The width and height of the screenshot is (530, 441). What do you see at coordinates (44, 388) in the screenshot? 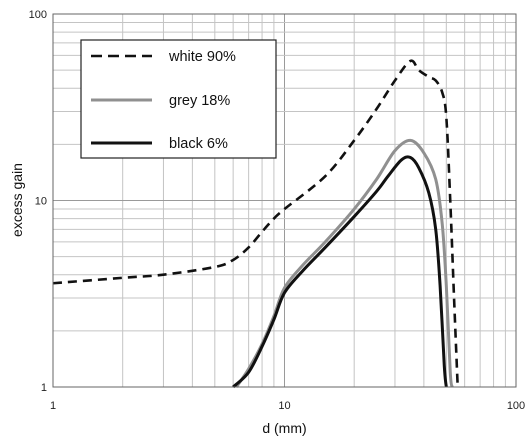
I see `y-tick-label: 1` at bounding box center [44, 388].